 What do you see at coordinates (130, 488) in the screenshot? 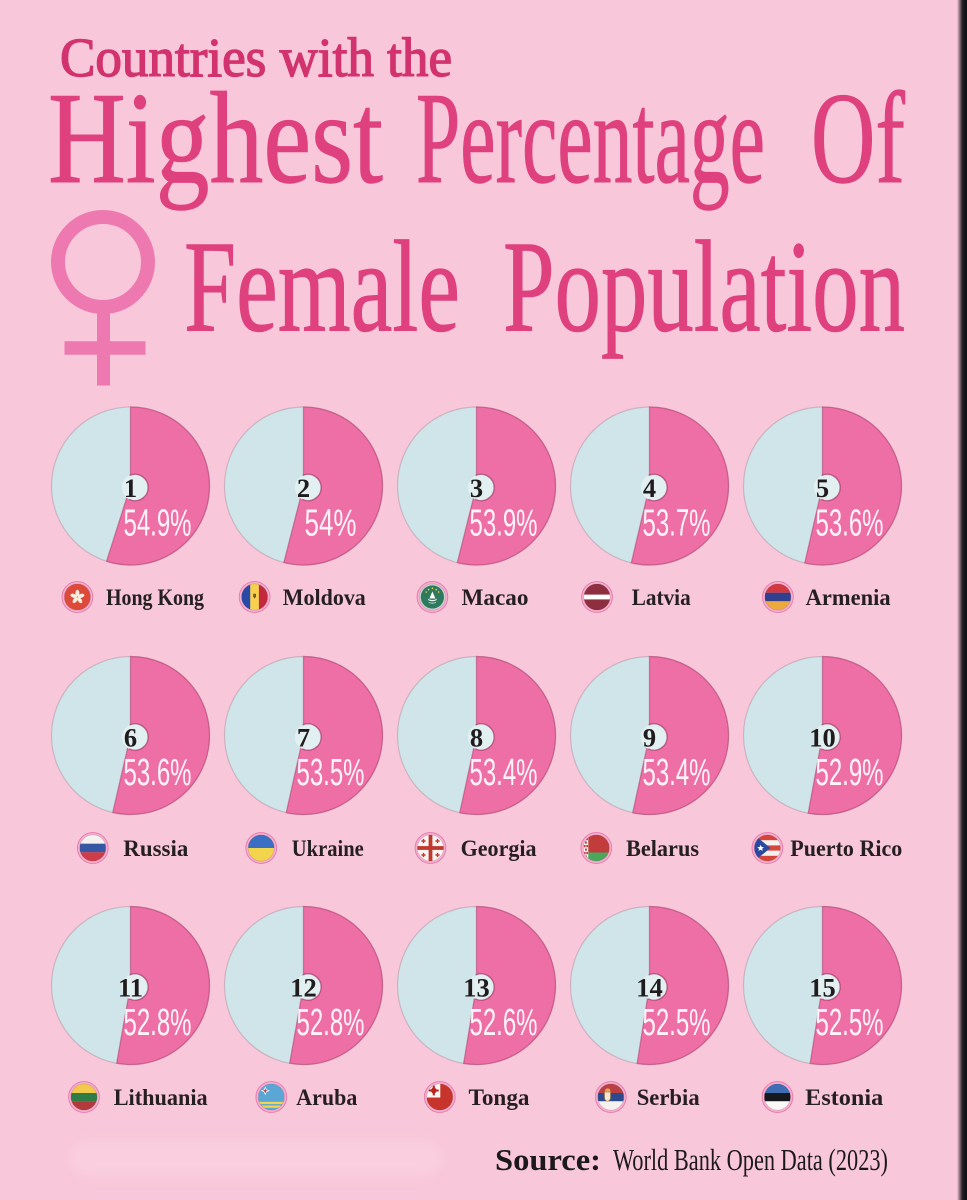
I see `svg-text: 1` at bounding box center [130, 488].